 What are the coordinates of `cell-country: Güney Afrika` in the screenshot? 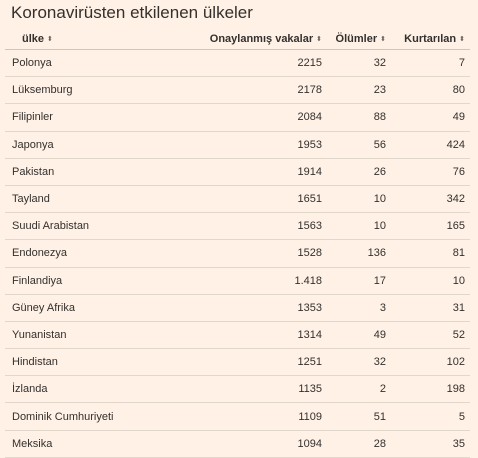 It's located at (92, 308).